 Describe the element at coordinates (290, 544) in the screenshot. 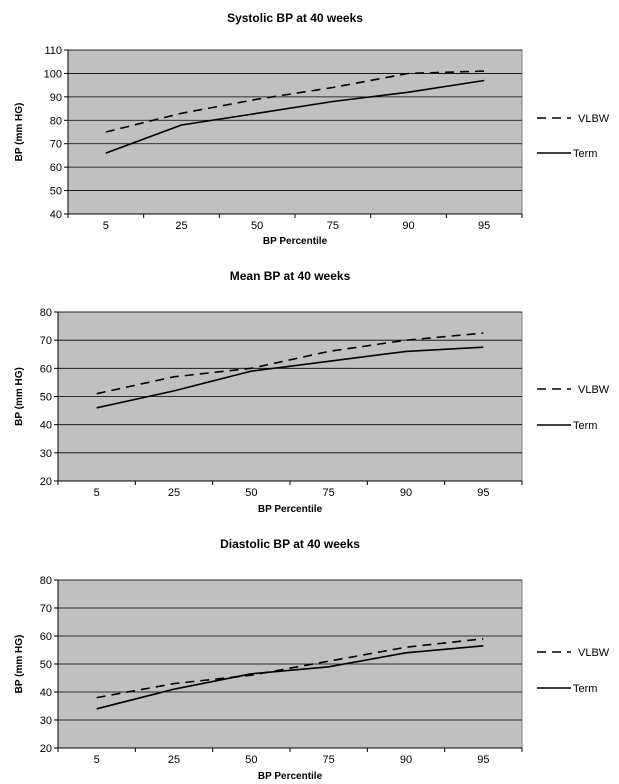

I see `chart-title: Diastolic BP at 40 weeks` at that location.